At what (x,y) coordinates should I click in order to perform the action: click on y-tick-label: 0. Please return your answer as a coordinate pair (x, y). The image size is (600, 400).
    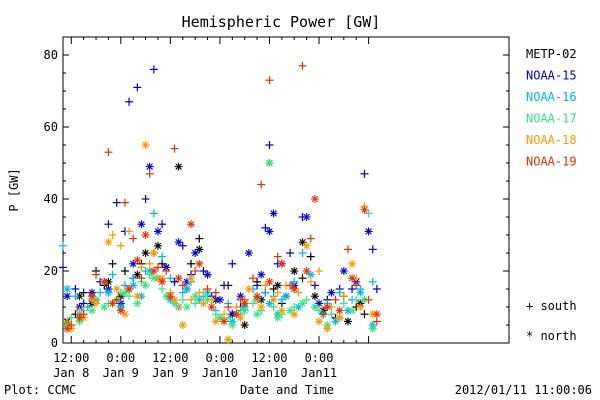
    Looking at the image, I should click on (54, 343).